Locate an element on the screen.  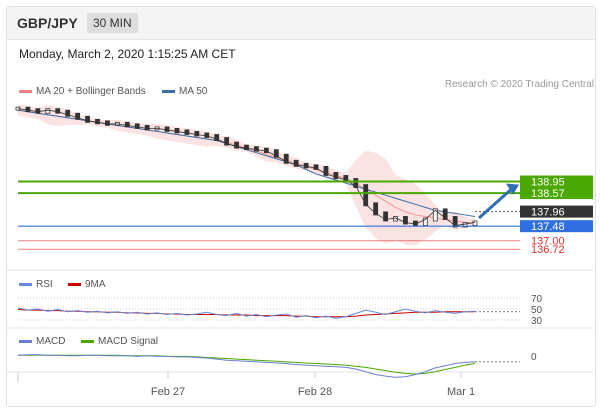
chart-header: GBP/JPY 30 MIN is located at coordinates (301, 23).